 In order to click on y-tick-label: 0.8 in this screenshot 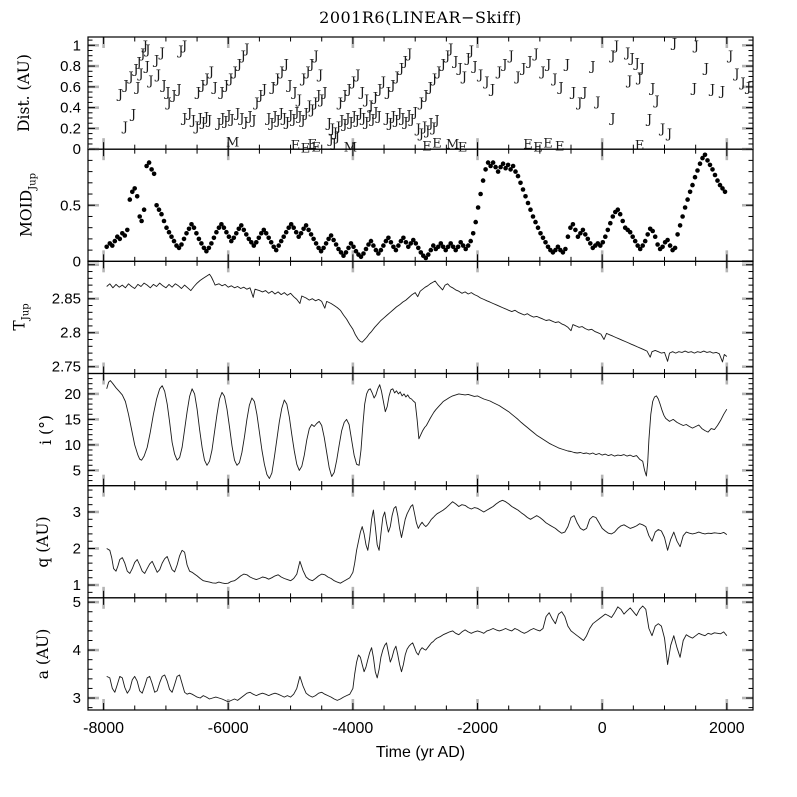, I will do `click(70, 66)`.